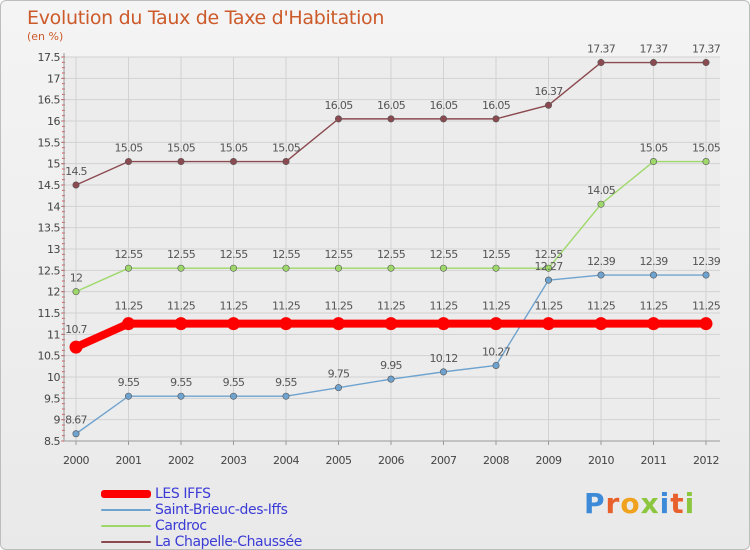 The height and width of the screenshot is (550, 750). I want to click on x-tick-label: 2001, so click(129, 460).